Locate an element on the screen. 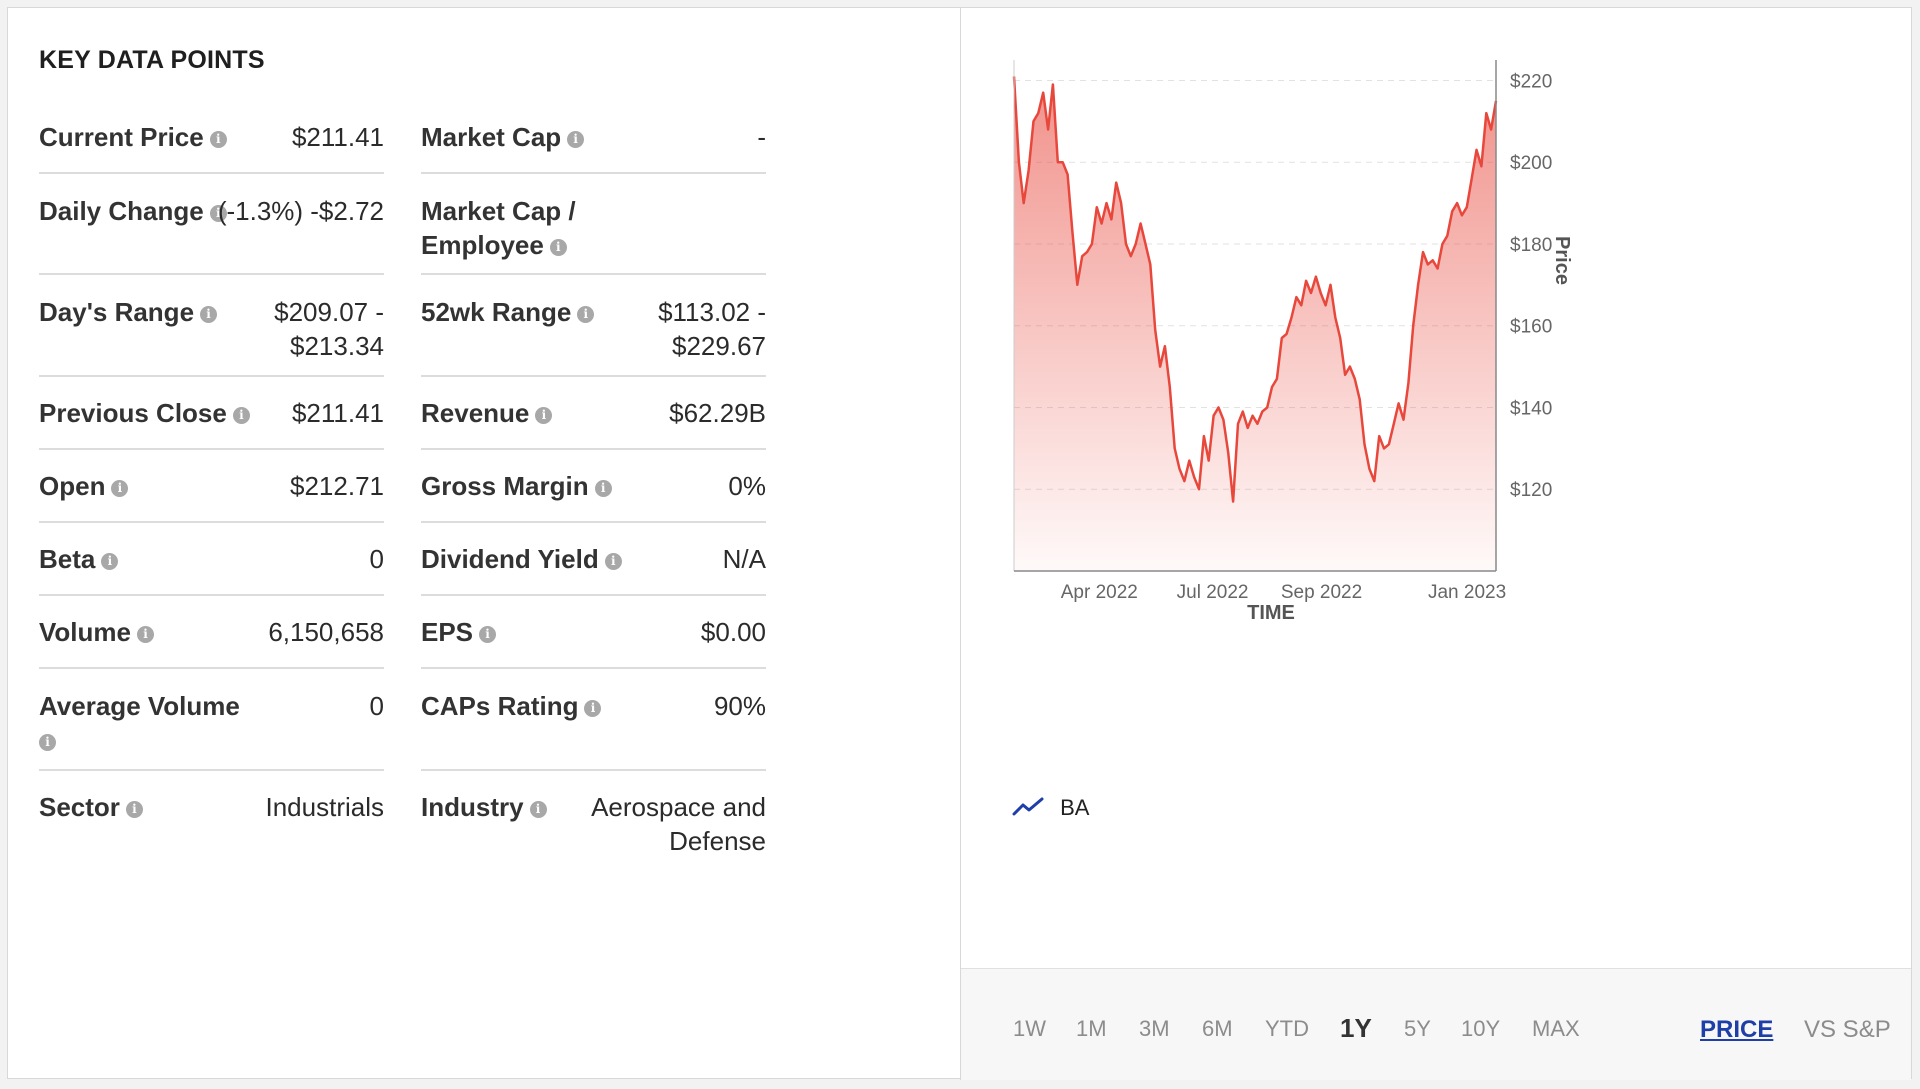 The image size is (1920, 1089). metric-label: Day's Range is located at coordinates (117, 312).